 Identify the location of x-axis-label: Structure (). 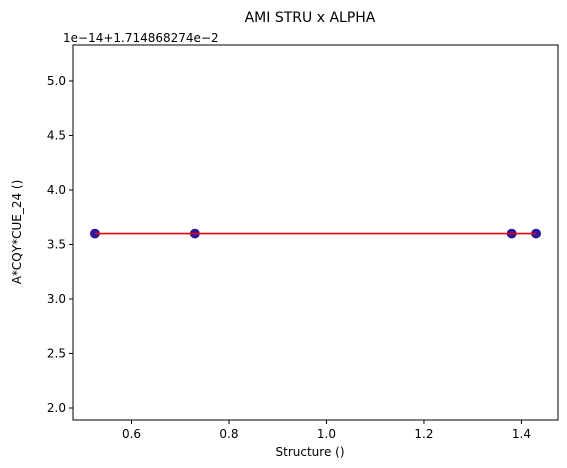
(310, 452).